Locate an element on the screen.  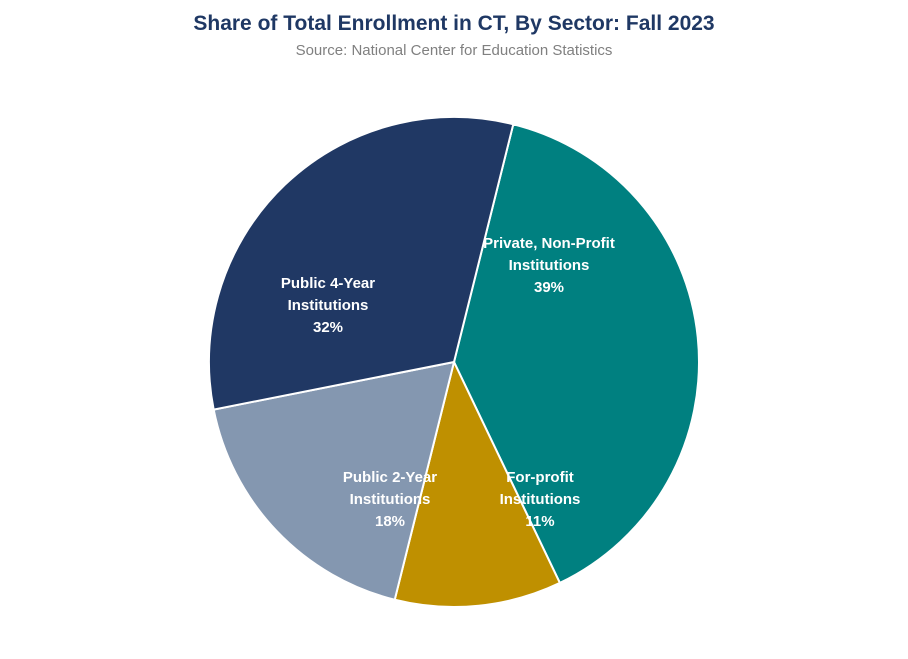
slice-value-label: 39% is located at coordinates (549, 287).